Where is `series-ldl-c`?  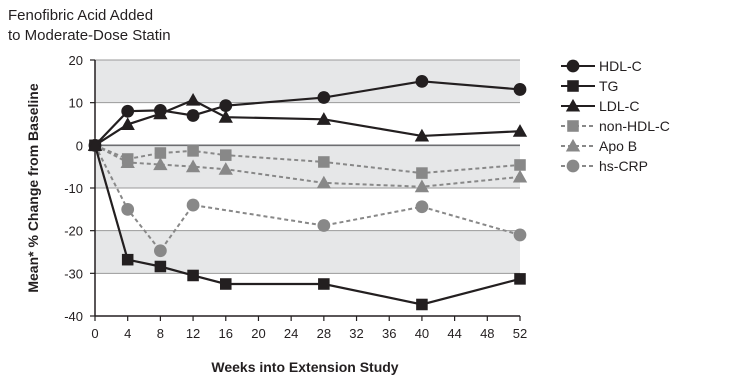 series-ldl-c is located at coordinates (307, 121).